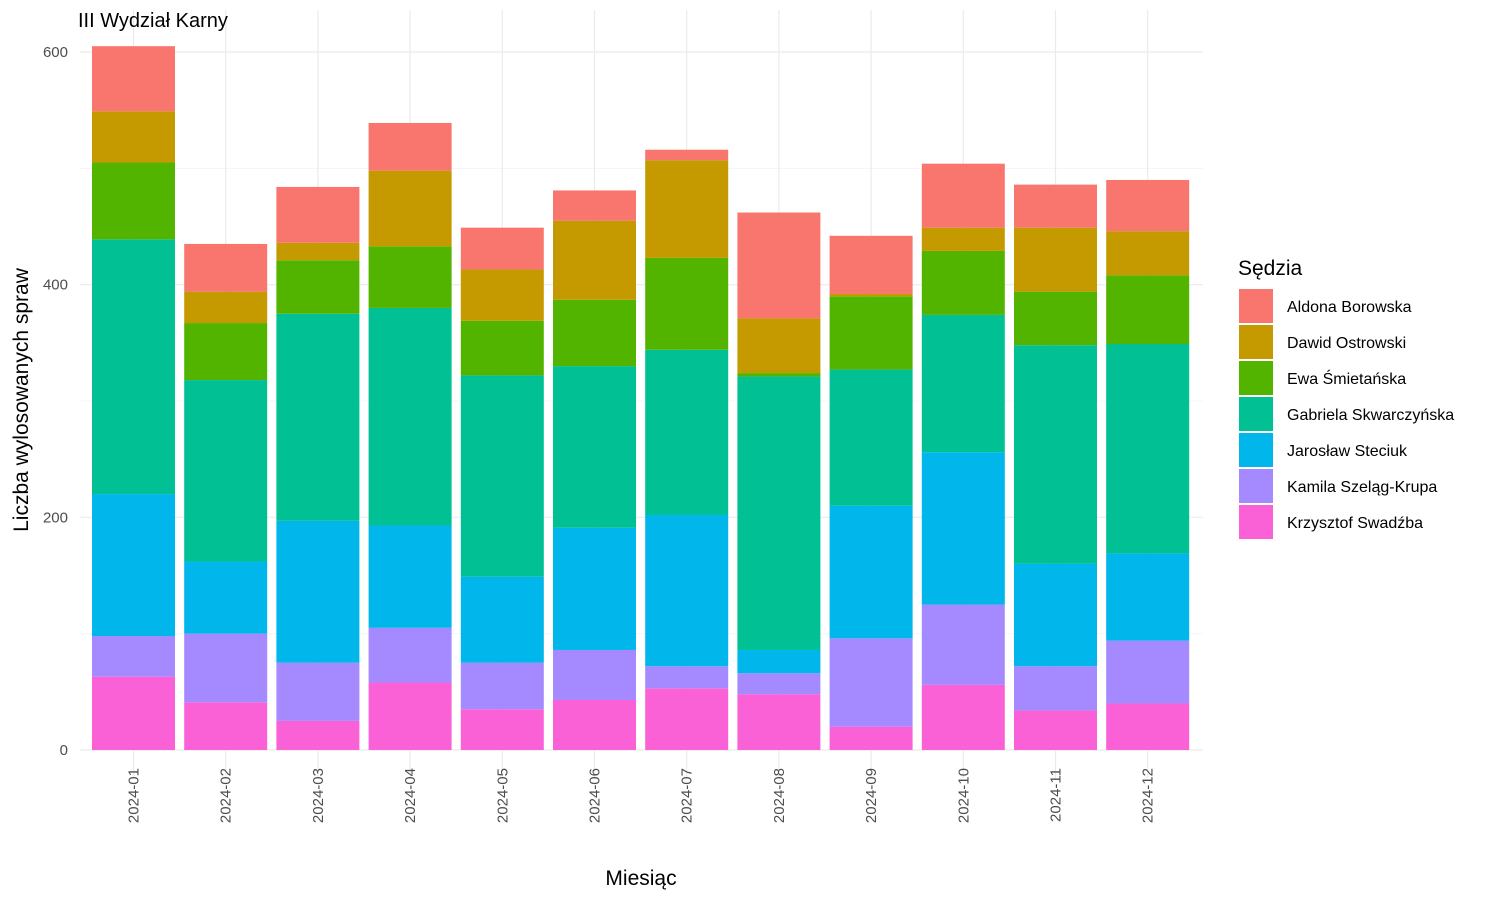 This screenshot has height=905, width=1500. I want to click on legend-label: Aldona Borowska, so click(1349, 307).